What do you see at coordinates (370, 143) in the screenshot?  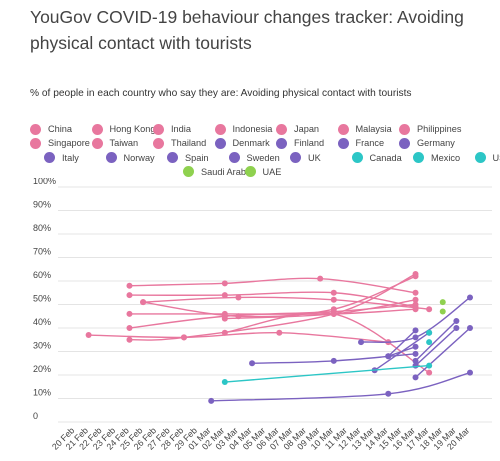 I see `legend-label: France` at bounding box center [370, 143].